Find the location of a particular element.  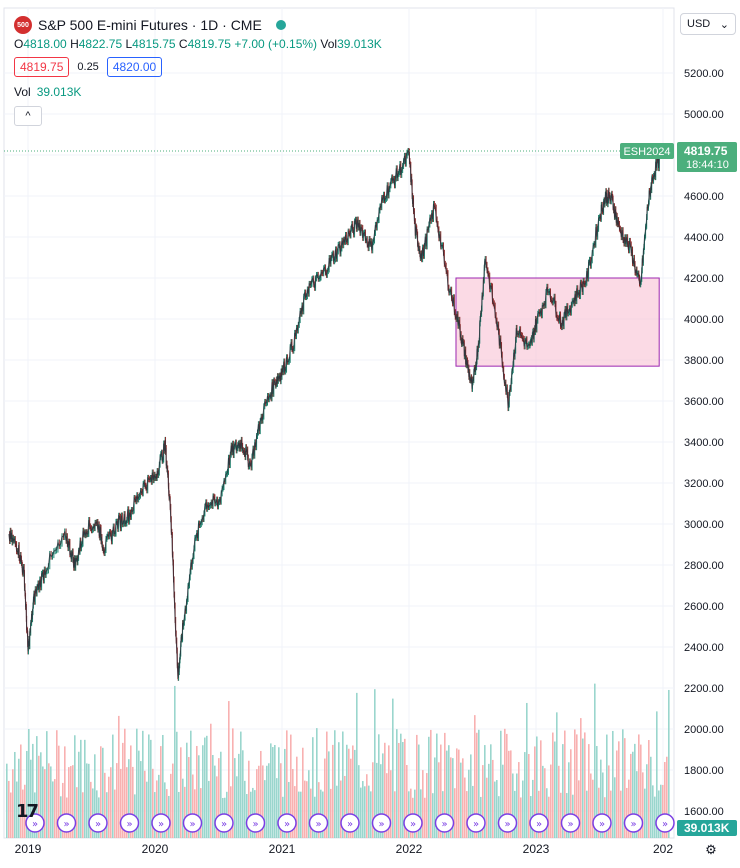

gear-icon: ⚙ is located at coordinates (711, 849).